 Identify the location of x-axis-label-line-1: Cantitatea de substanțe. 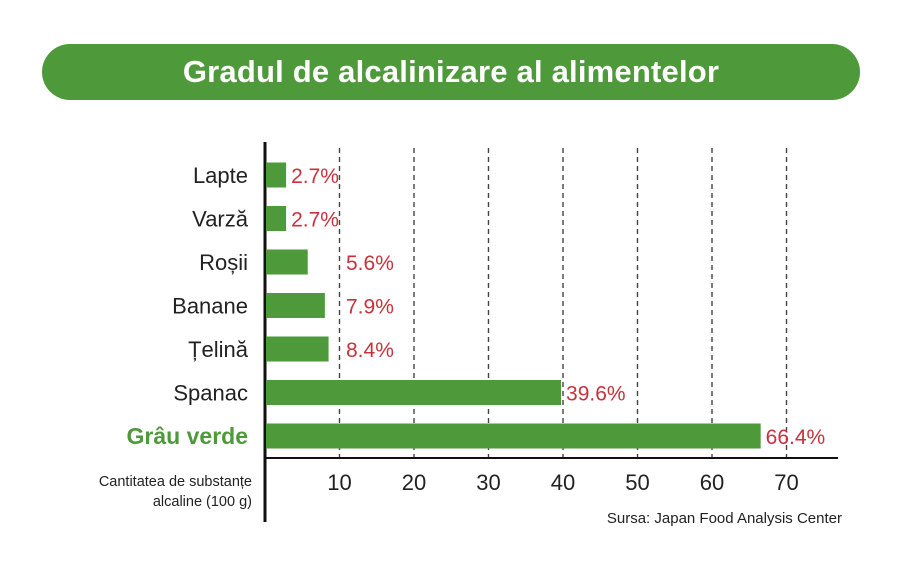
(175, 482).